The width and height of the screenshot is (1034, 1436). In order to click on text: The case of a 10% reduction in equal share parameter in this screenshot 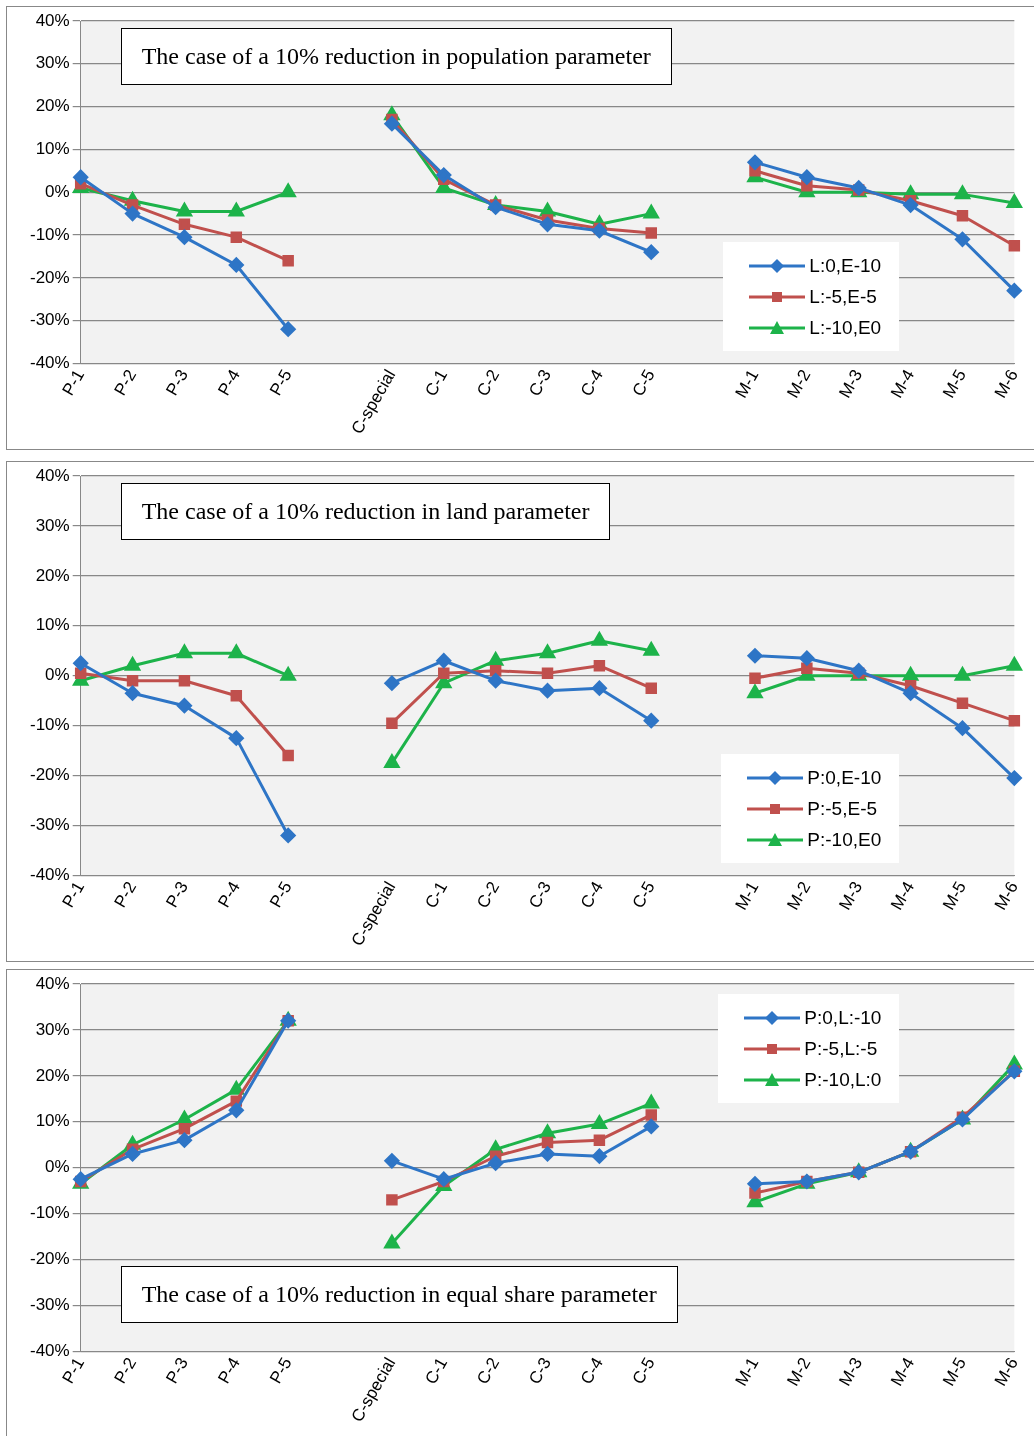, I will do `click(399, 1295)`.